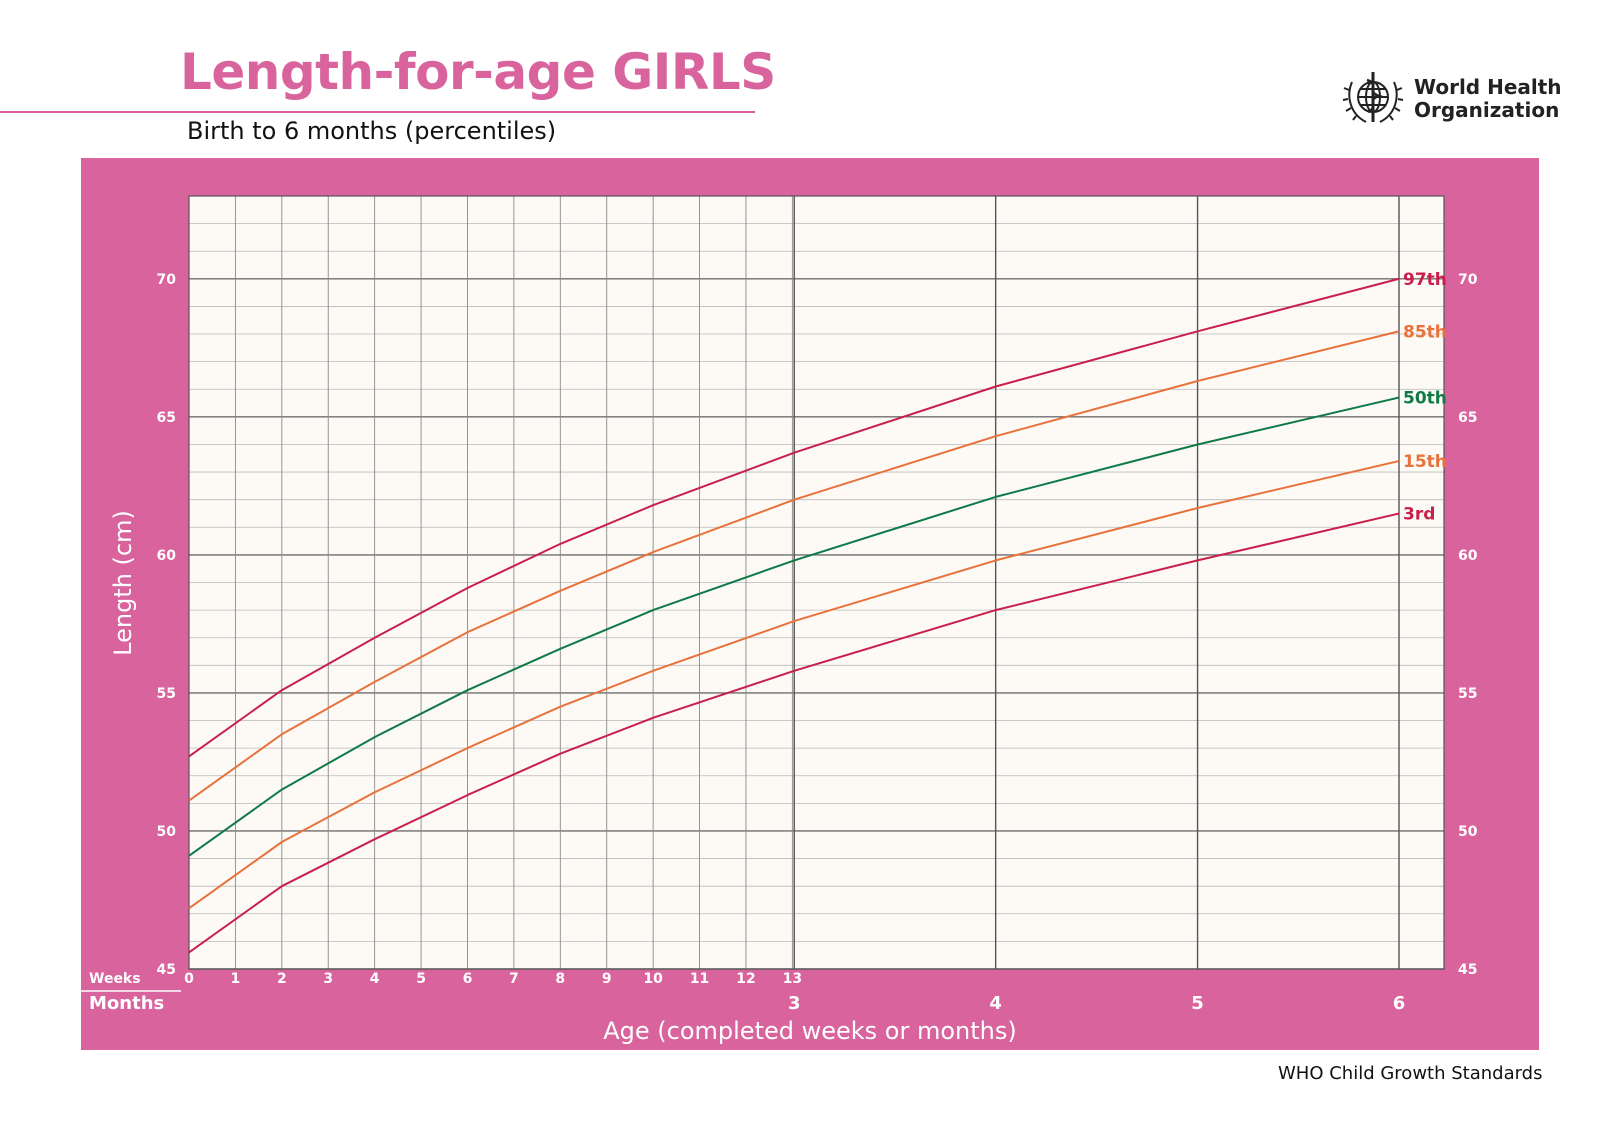 The height and width of the screenshot is (1130, 1608). What do you see at coordinates (745, 979) in the screenshot?
I see `week-tick-label: 12` at bounding box center [745, 979].